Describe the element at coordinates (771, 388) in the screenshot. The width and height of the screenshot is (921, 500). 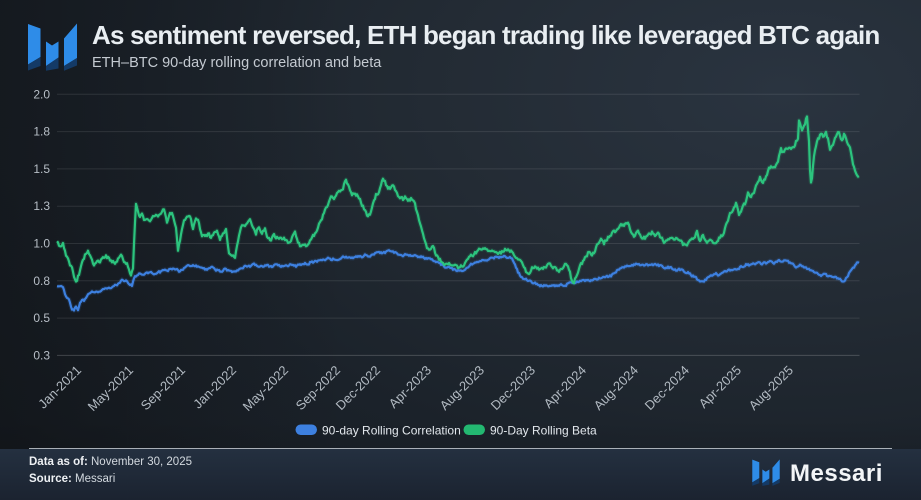
I see `svg-text: Aug-2025` at that location.